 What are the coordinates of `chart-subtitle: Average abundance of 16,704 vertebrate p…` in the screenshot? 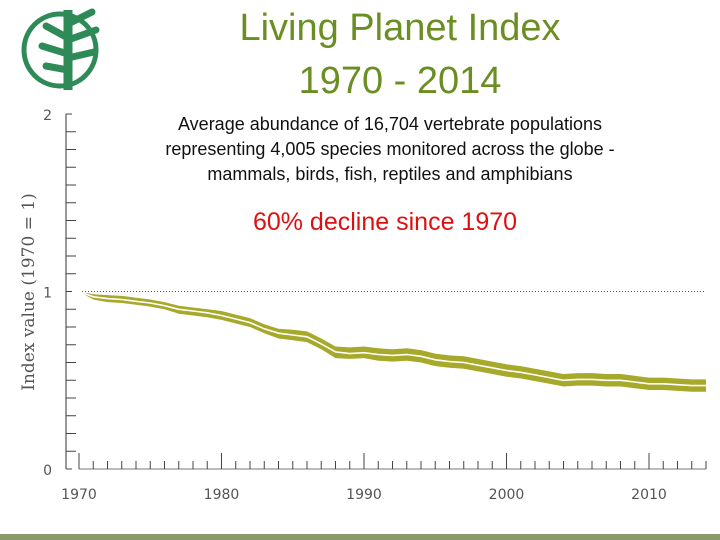 It's located at (390, 149).